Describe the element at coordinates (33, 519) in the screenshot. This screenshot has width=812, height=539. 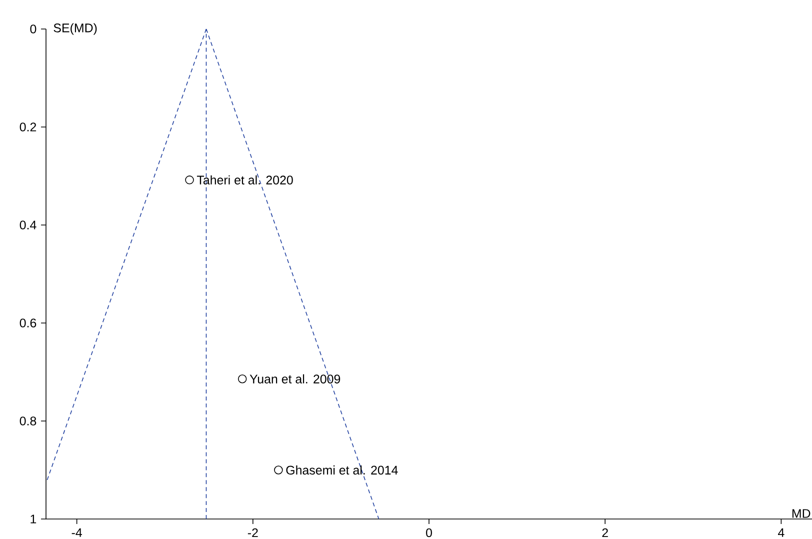
I see `y-tick-label: 1` at that location.